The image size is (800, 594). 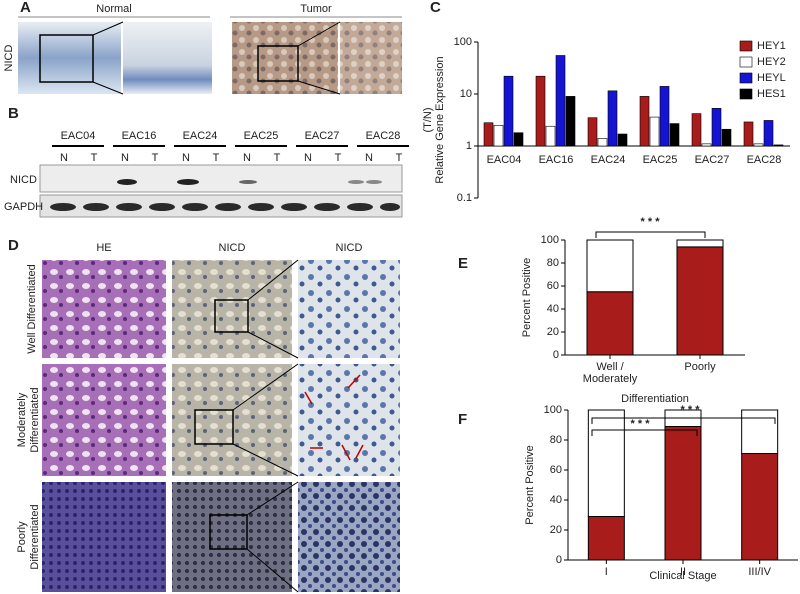 What do you see at coordinates (428, 119) in the screenshot?
I see `y-axis-label: (T/N)` at bounding box center [428, 119].